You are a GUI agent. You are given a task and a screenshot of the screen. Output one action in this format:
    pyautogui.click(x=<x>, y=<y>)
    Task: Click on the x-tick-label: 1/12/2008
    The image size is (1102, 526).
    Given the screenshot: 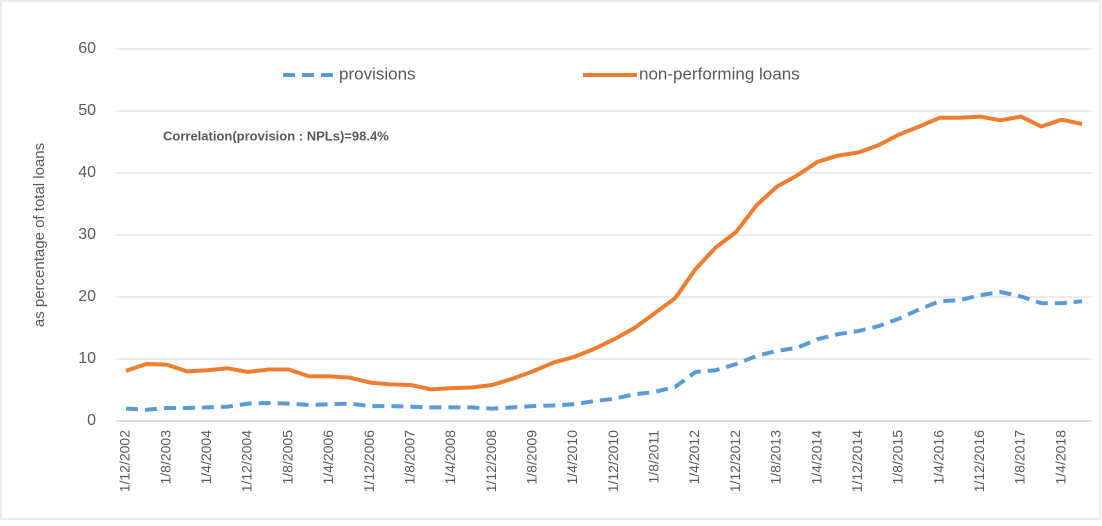 What is the action you would take?
    pyautogui.click(x=491, y=461)
    